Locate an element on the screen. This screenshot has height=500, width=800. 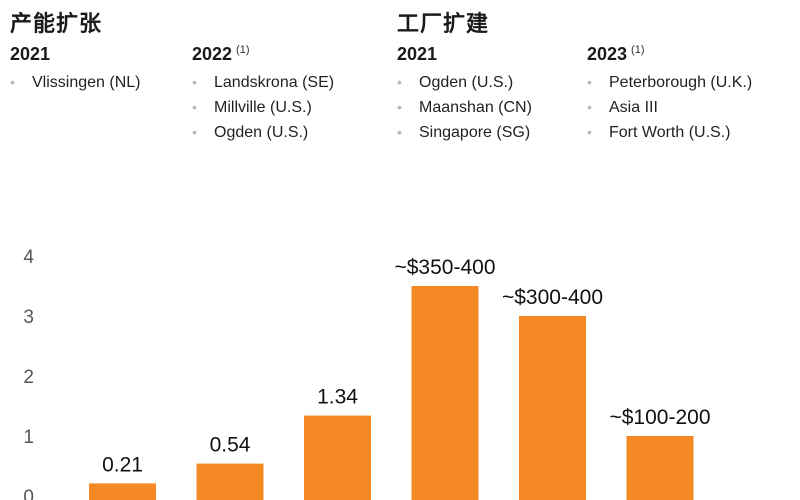
y-tick-label: 3 is located at coordinates (28, 317).